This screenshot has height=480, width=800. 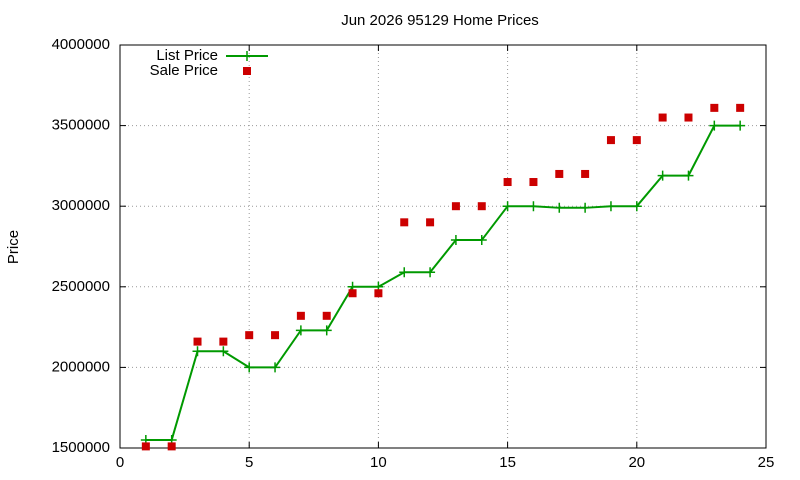 I want to click on y-axis-label: Price, so click(x=13, y=247).